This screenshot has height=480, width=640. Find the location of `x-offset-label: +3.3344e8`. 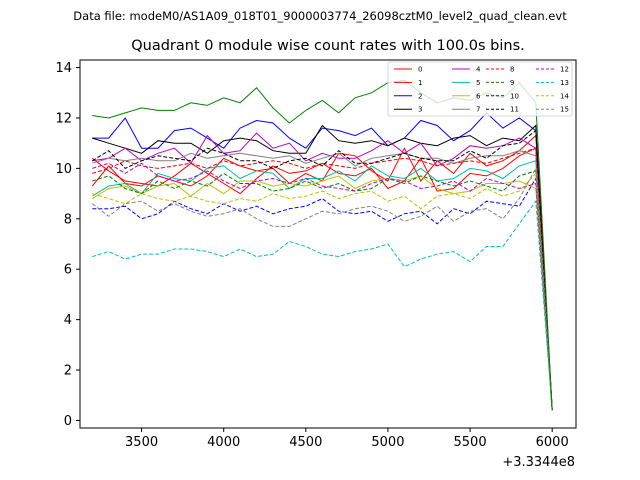

x-offset-label: +3.3344e8 is located at coordinates (538, 462).